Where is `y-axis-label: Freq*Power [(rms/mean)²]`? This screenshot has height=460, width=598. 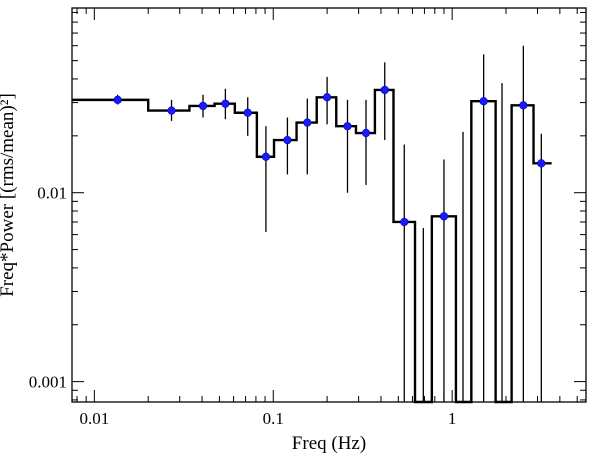 y-axis-label: Freq*Power [(rms/mean)²] is located at coordinates (9, 195).